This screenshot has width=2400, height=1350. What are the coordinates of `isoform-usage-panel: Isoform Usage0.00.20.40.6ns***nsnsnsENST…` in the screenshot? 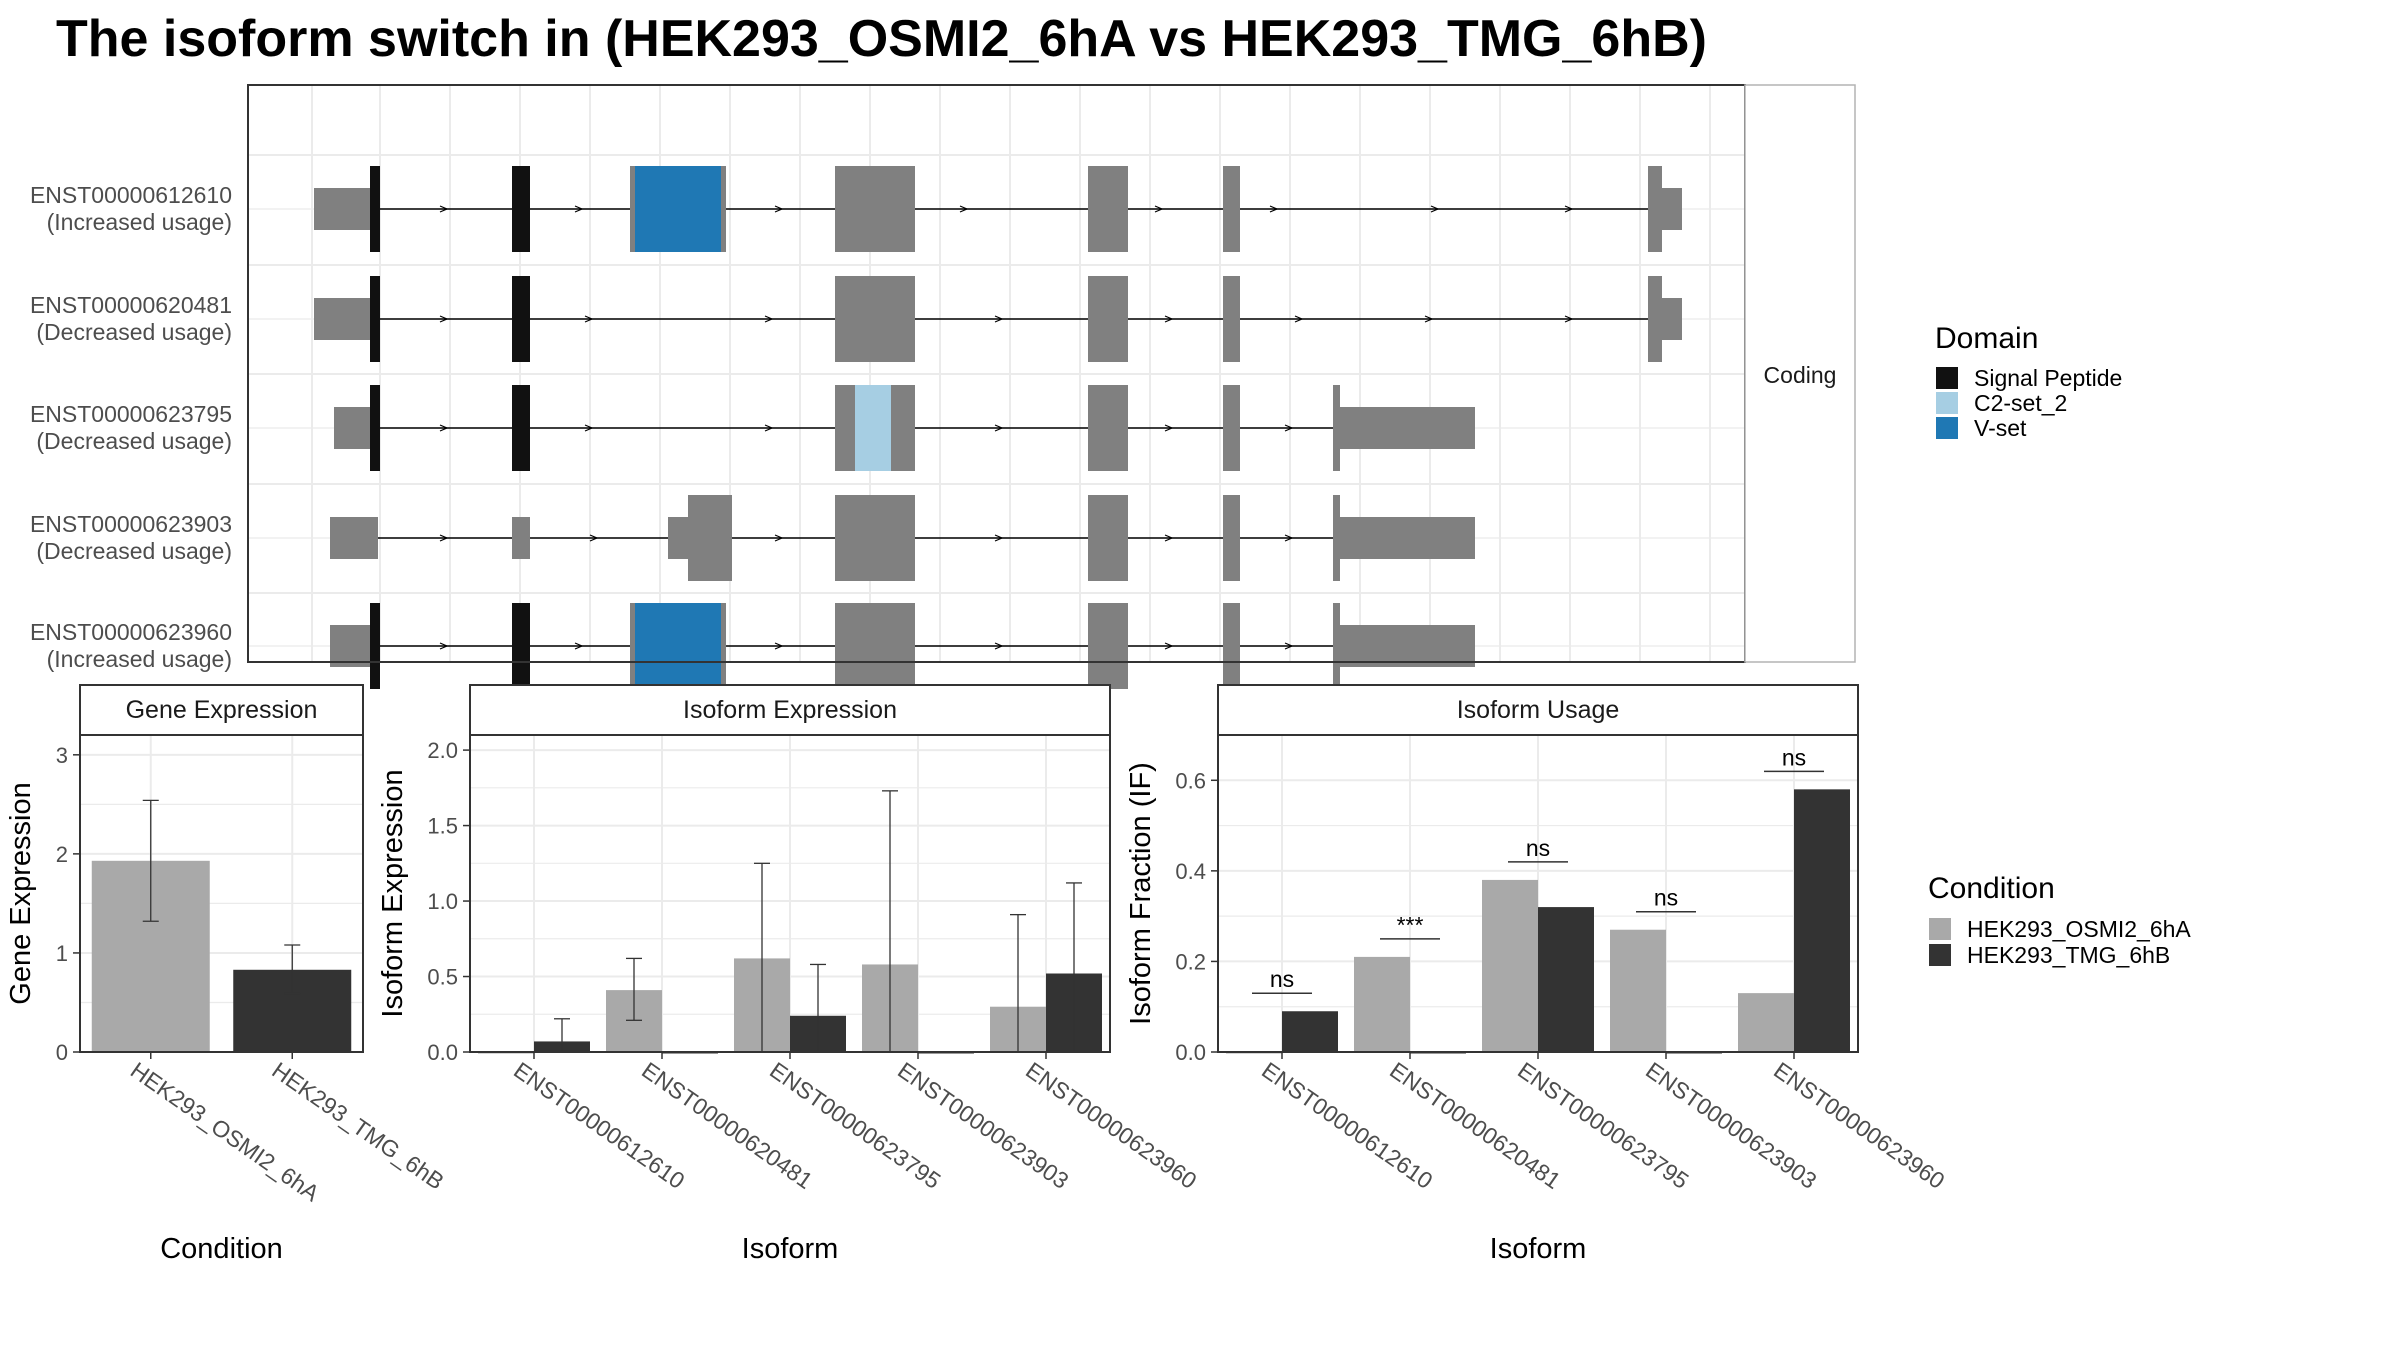 It's located at (1537, 974).